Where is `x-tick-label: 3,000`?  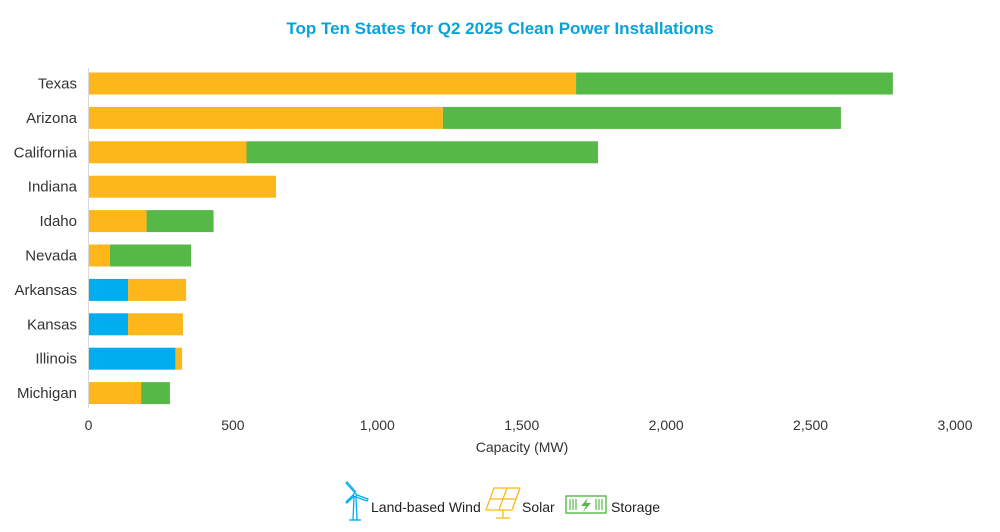
x-tick-label: 3,000 is located at coordinates (954, 425).